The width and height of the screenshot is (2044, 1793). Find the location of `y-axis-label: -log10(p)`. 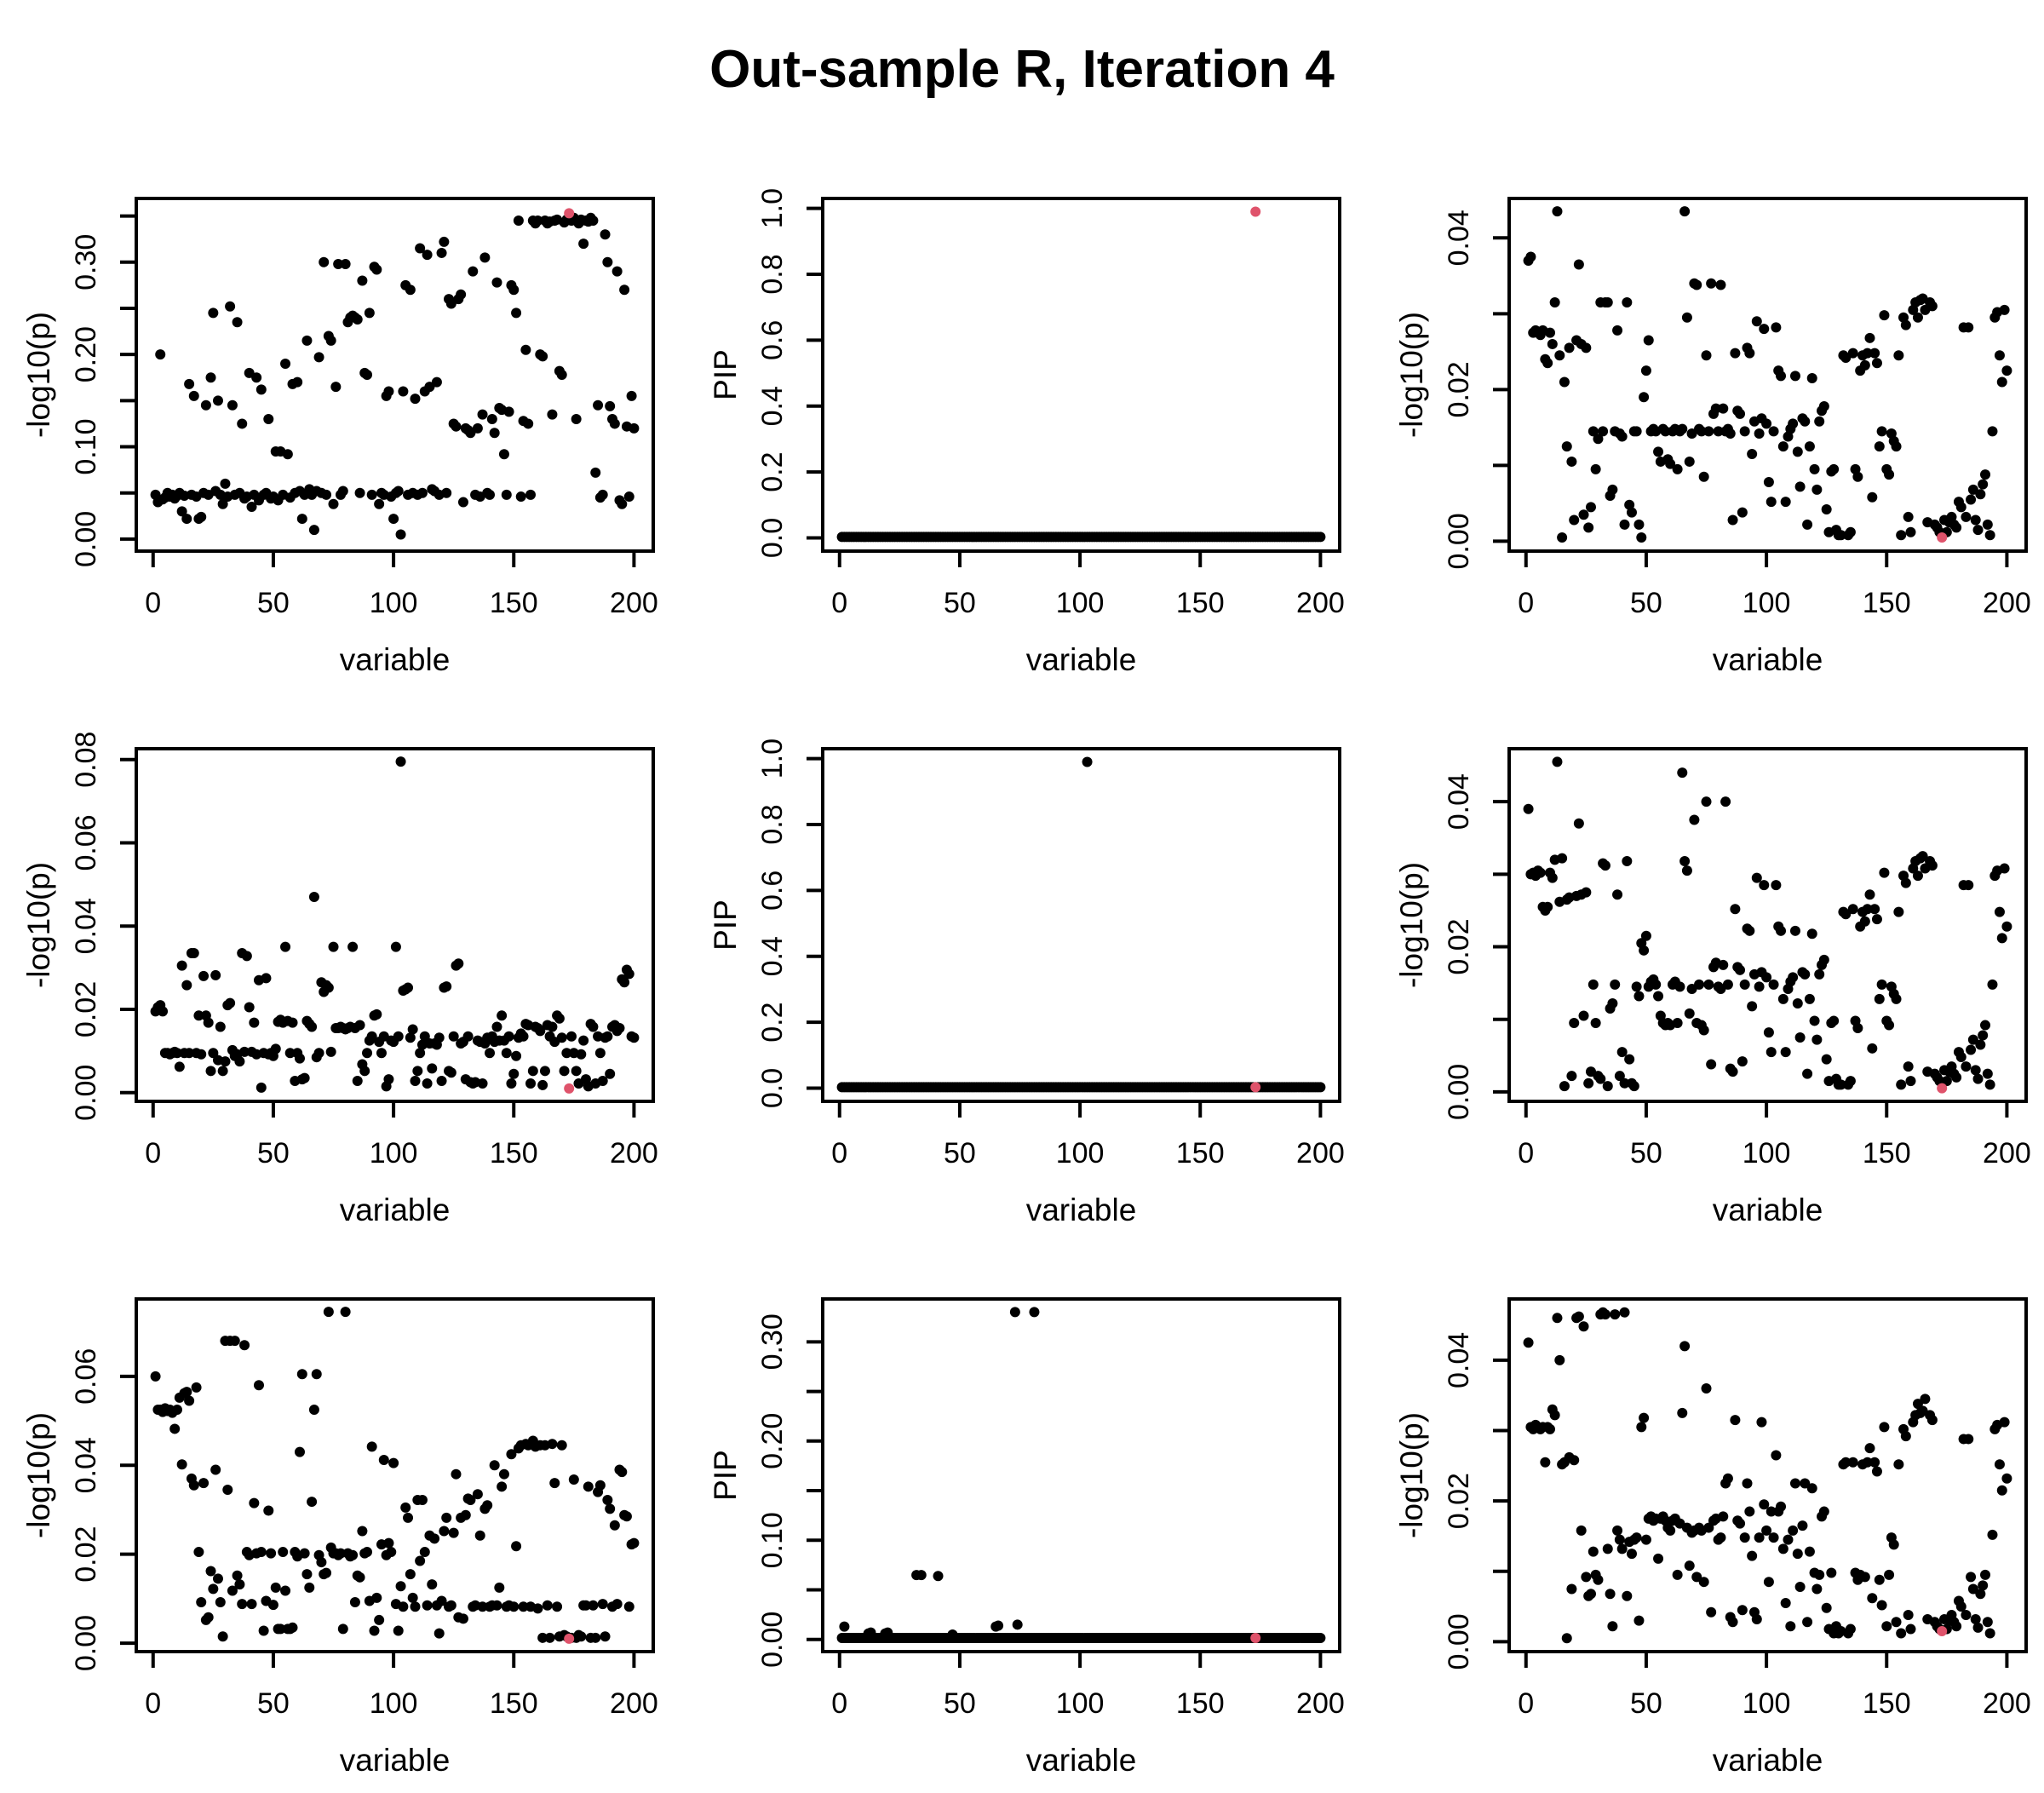

y-axis-label: -log10(p) is located at coordinates (38, 925).